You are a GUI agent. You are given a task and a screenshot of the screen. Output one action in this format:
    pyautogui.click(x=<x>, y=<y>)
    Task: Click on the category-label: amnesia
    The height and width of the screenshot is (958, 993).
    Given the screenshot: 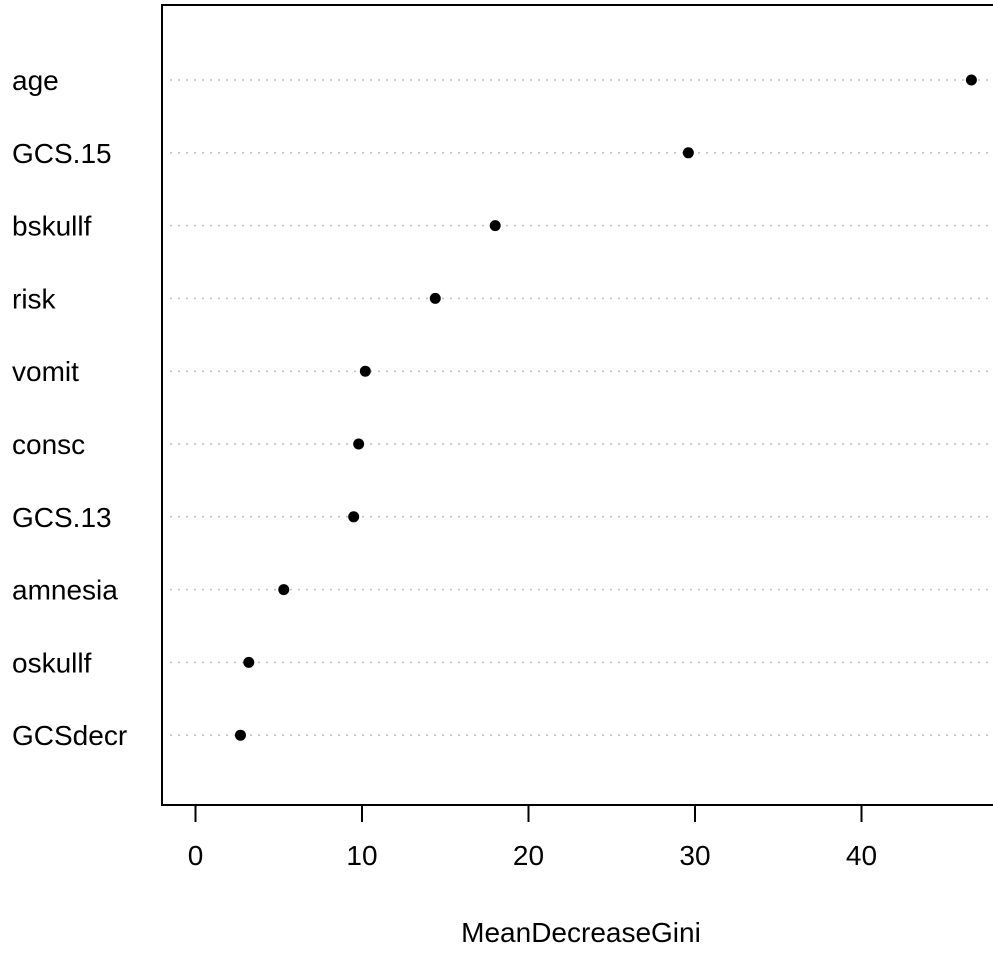 What is the action you would take?
    pyautogui.click(x=65, y=590)
    